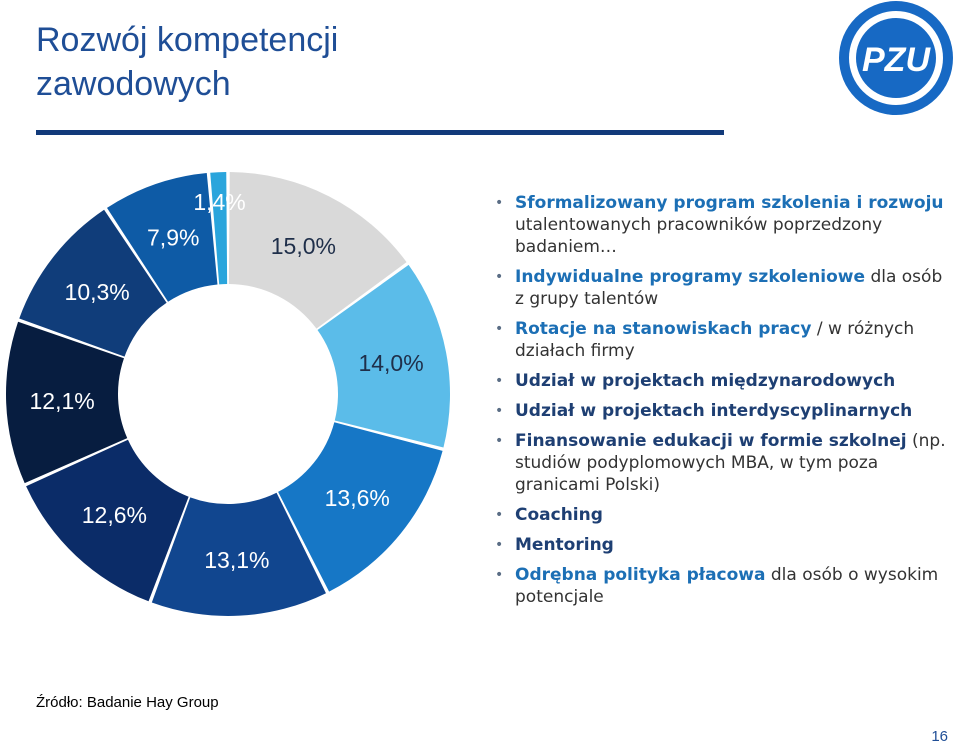  I want to click on legend-item: Mentoring, so click(722, 545).